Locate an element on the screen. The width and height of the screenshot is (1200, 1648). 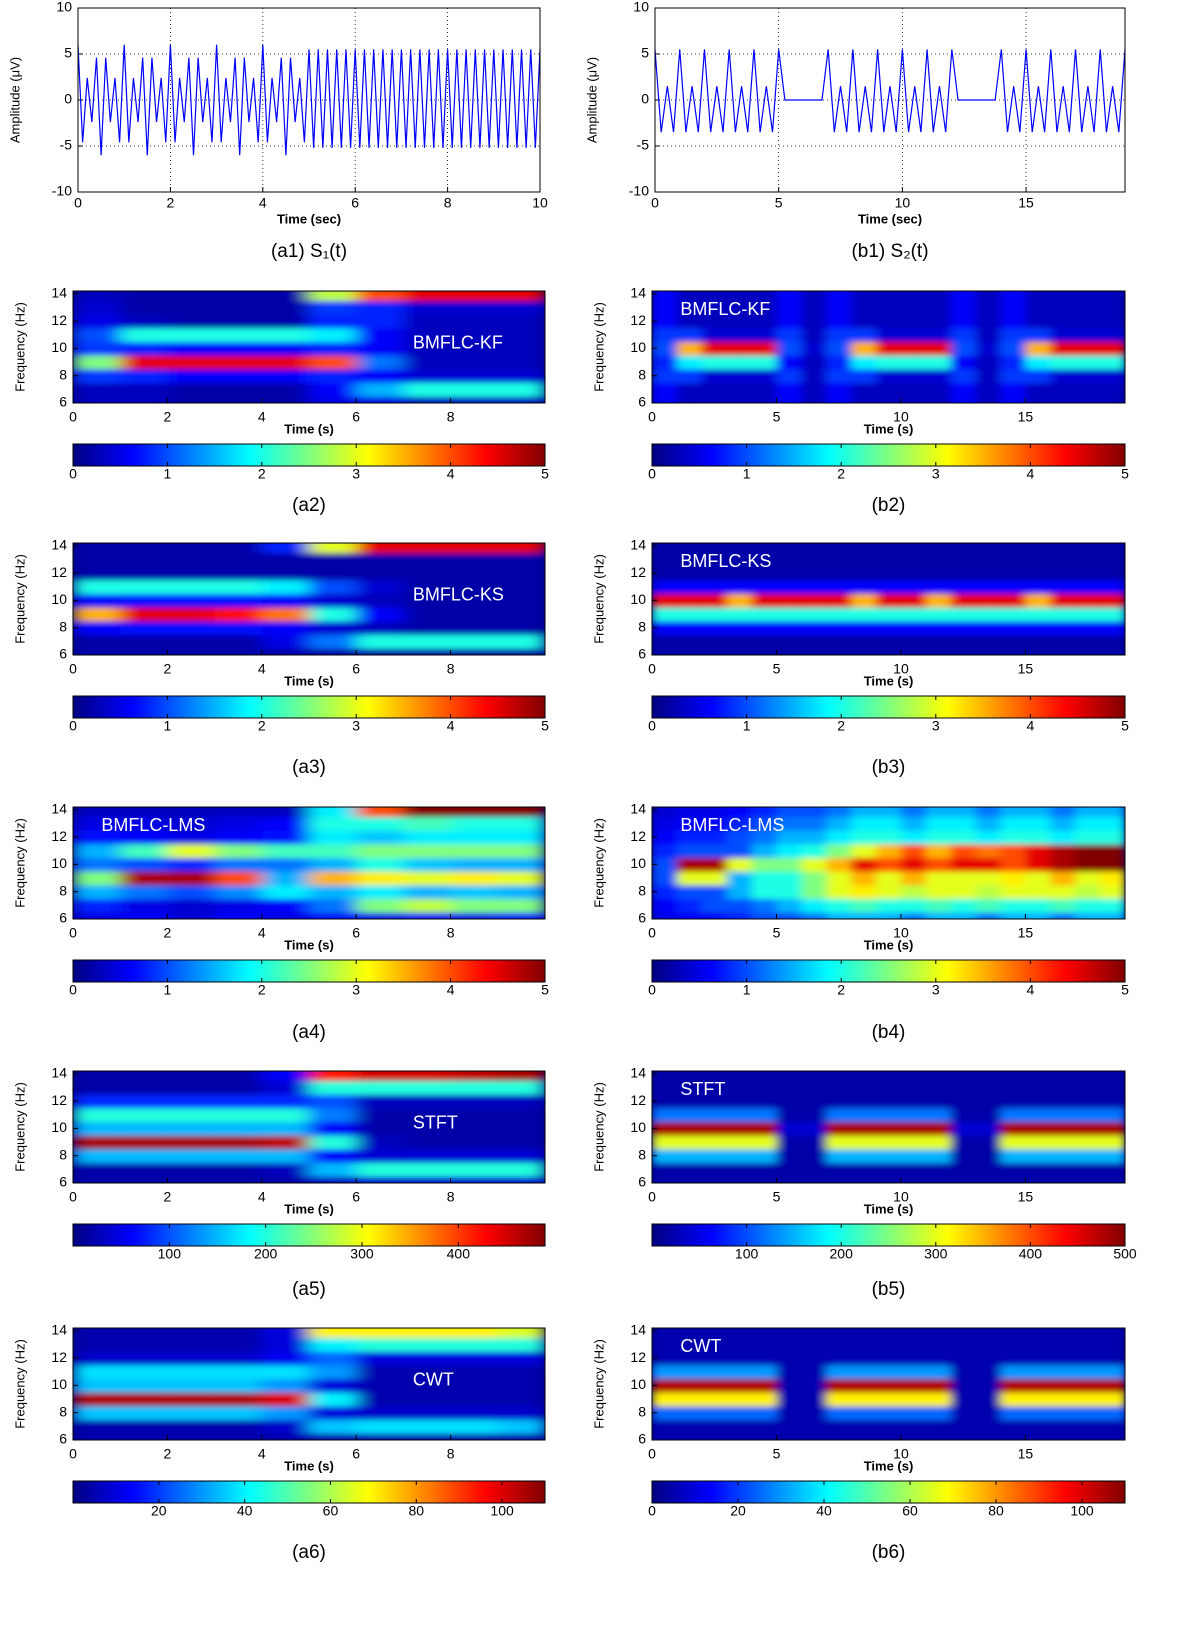
y-tick-label: 10 is located at coordinates (59, 1127).